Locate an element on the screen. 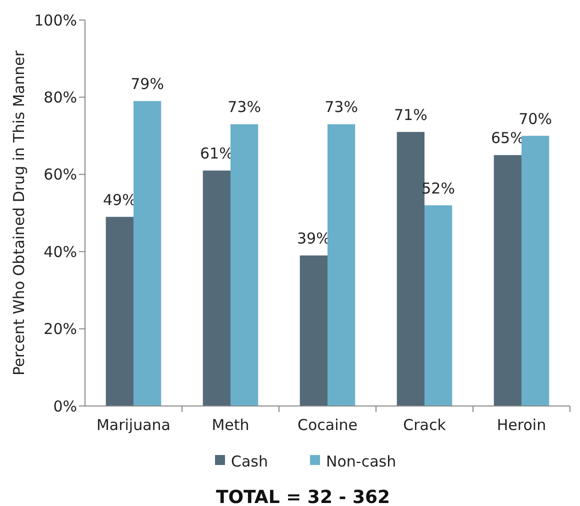  y-axis-title: Percent Who Obtained Drug in This Manner is located at coordinates (19, 213).